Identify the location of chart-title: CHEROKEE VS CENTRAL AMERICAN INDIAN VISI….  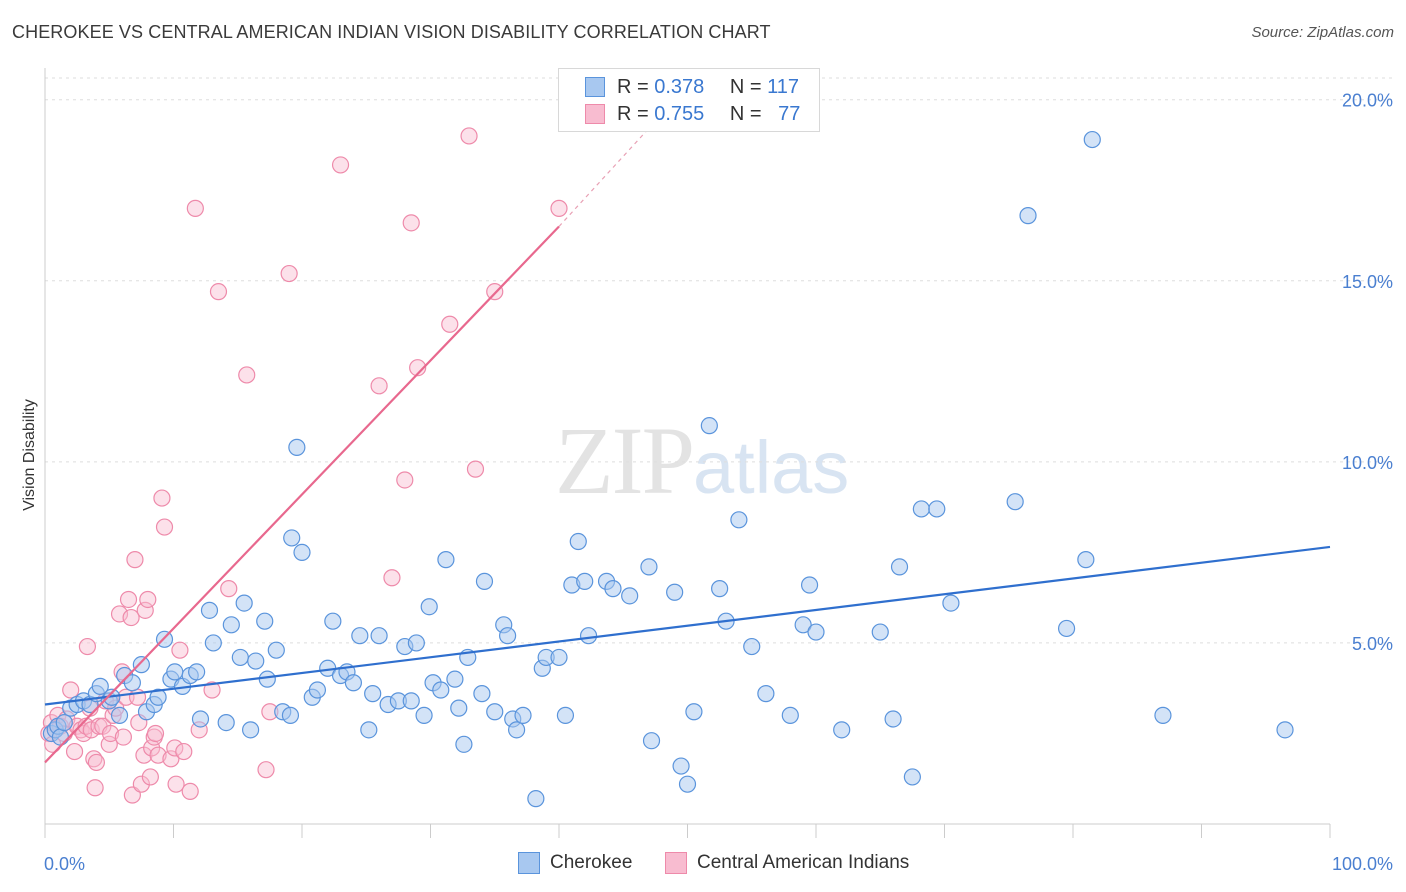
(391, 32).